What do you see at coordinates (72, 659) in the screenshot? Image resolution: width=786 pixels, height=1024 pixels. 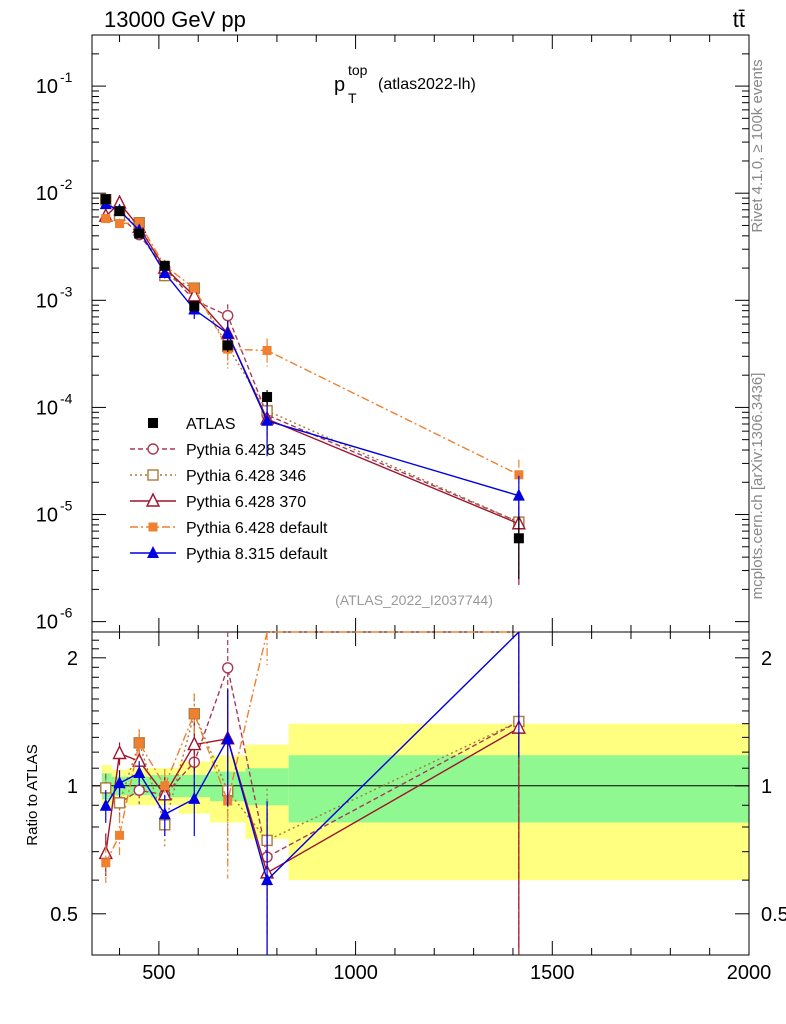 I see `ratio-tick-label-left: 2` at bounding box center [72, 659].